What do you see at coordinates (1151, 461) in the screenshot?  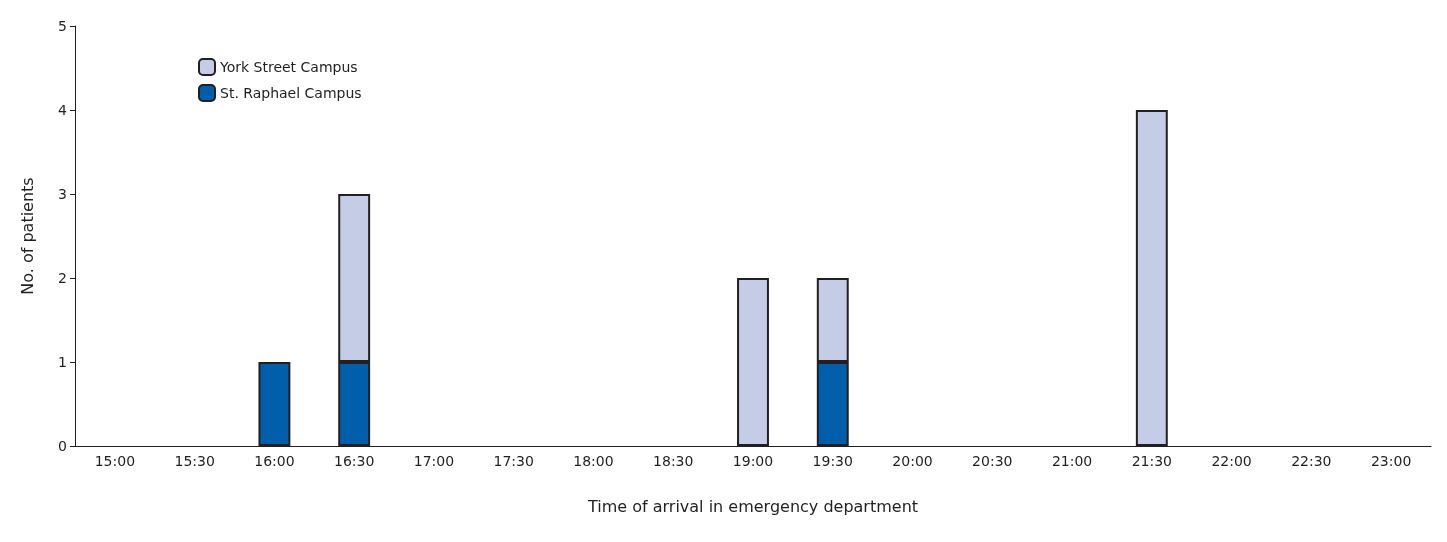 I see `x-tick-label: 21:30` at bounding box center [1151, 461].